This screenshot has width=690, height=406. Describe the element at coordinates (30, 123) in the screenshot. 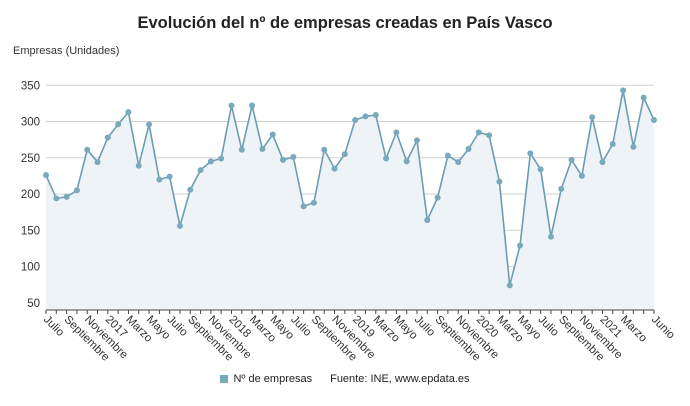

I see `y-tick-label: 300` at that location.